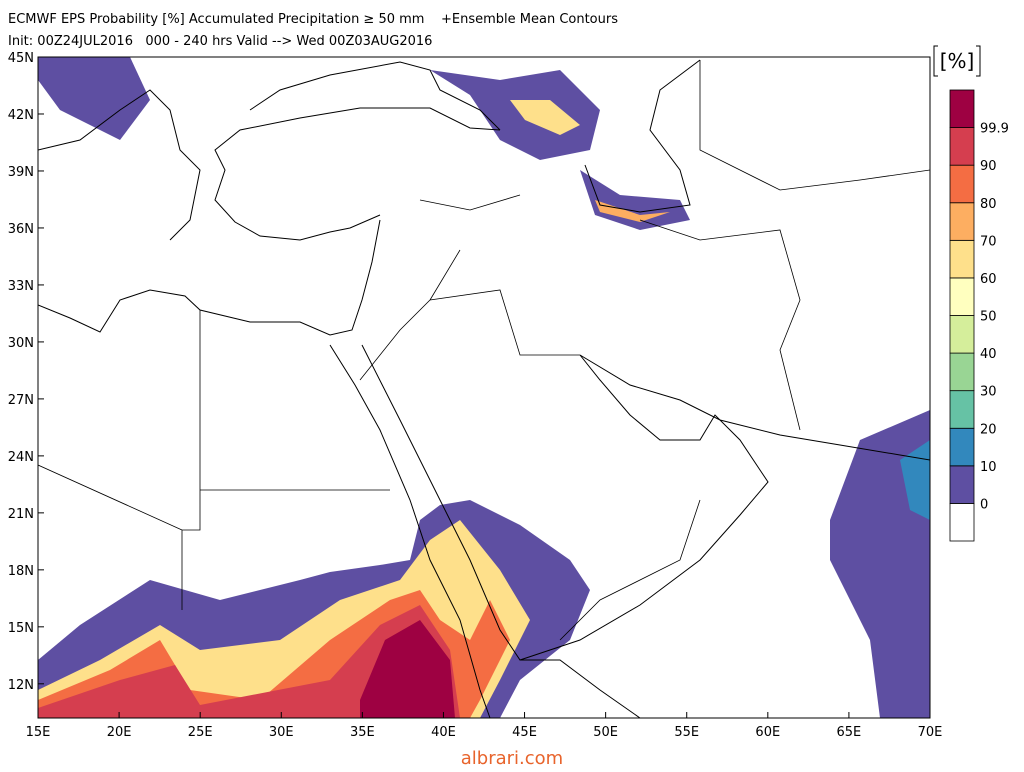 Image resolution: width=1024 pixels, height=772 pixels. What do you see at coordinates (988, 429) in the screenshot?
I see `colorbar-label: 20` at bounding box center [988, 429].